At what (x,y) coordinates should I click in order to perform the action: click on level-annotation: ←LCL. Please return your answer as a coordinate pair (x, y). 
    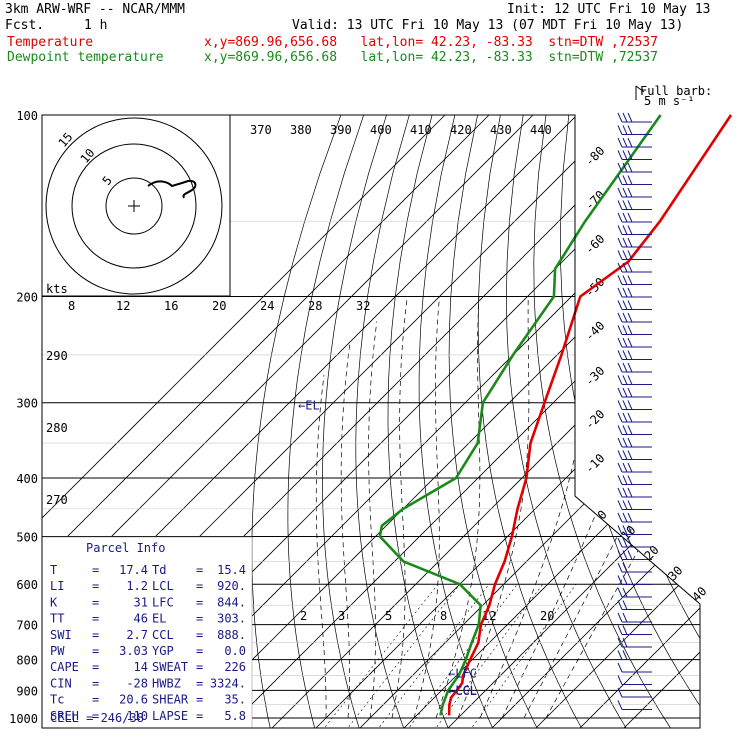
    Looking at the image, I should click on (462, 690).